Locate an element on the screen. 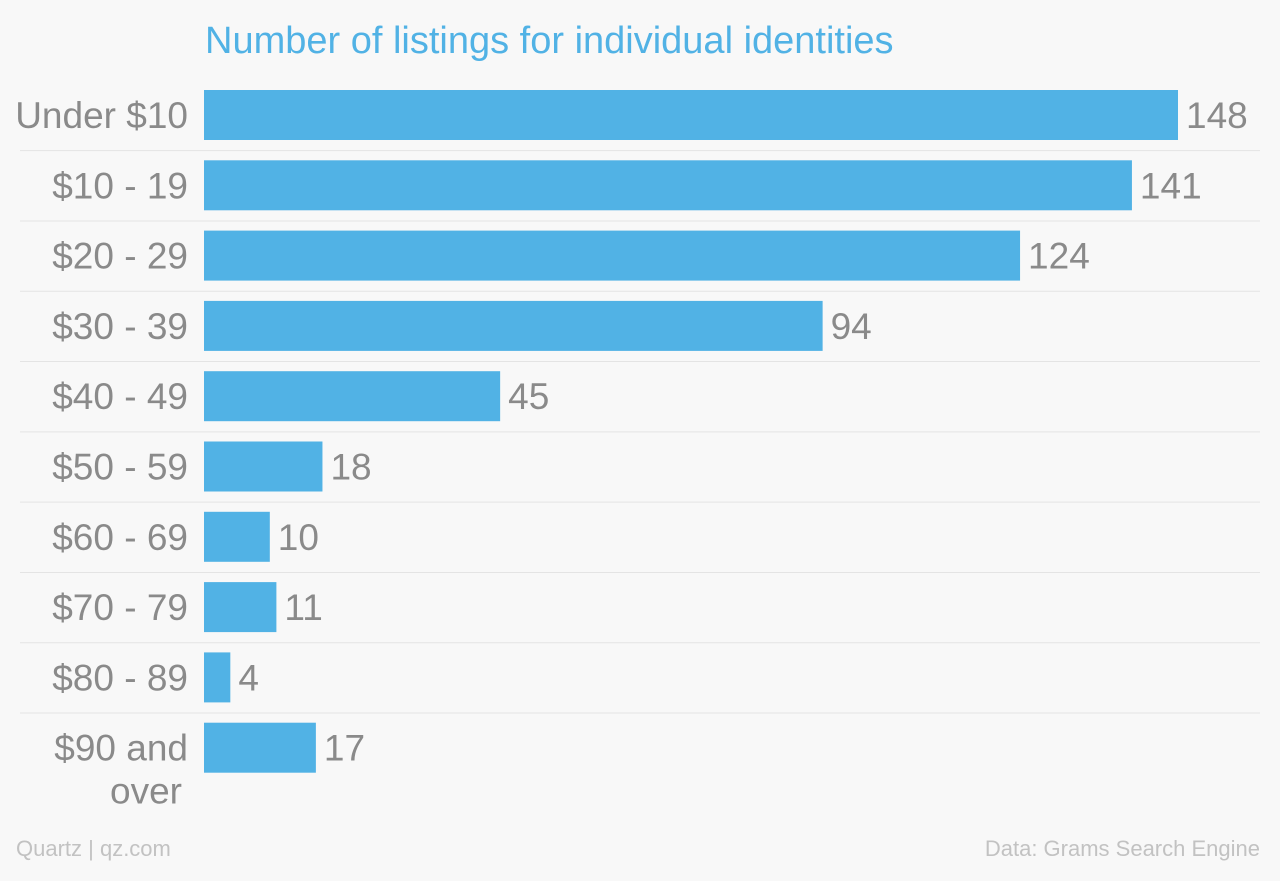 The width and height of the screenshot is (1280, 881). category-label-4: $40 - 49 is located at coordinates (120, 396).